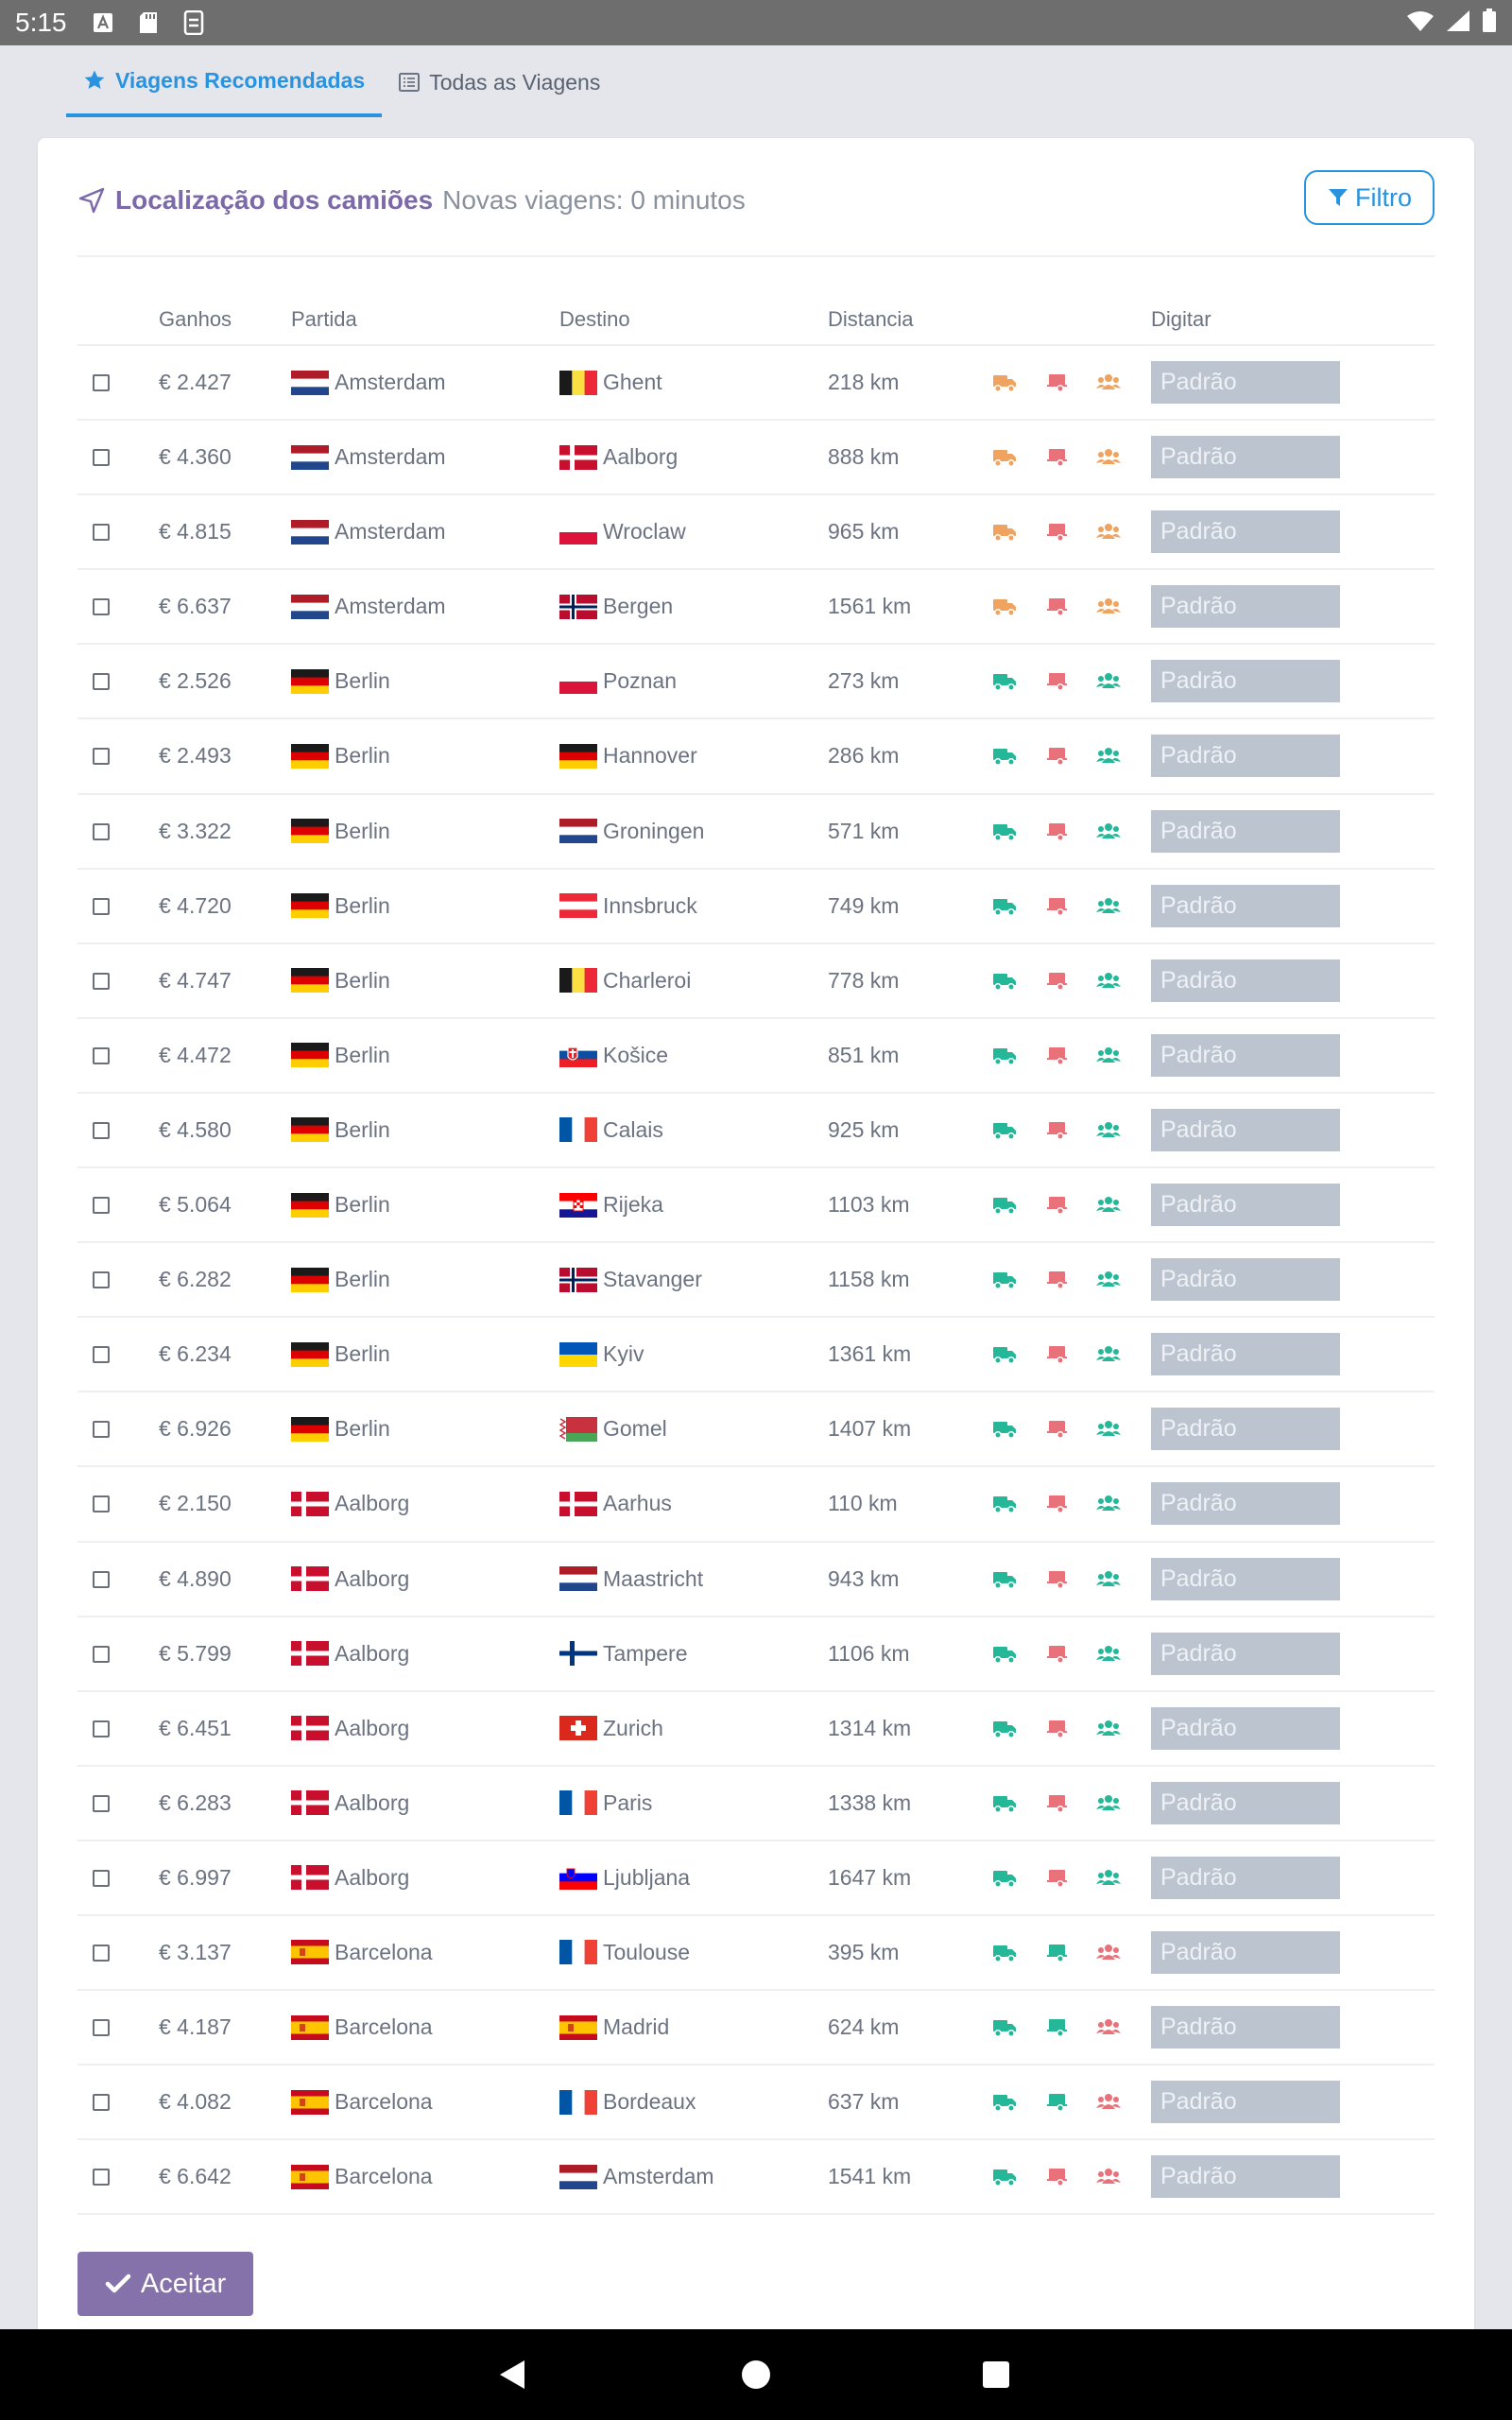 This screenshot has height=2420, width=1512. Describe the element at coordinates (756, 907) in the screenshot. I see `table-row: € 4.720 Berlin Innsbruck 749 km Padrão` at that location.